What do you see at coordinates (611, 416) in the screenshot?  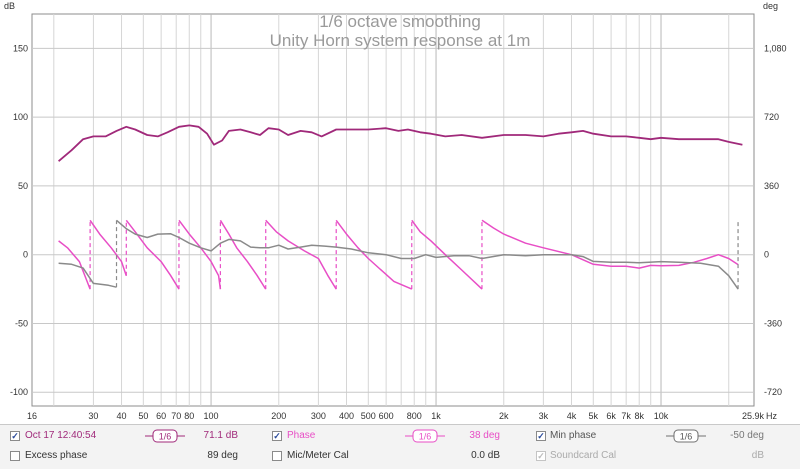 I see `x-tick-label: 6k` at bounding box center [611, 416].